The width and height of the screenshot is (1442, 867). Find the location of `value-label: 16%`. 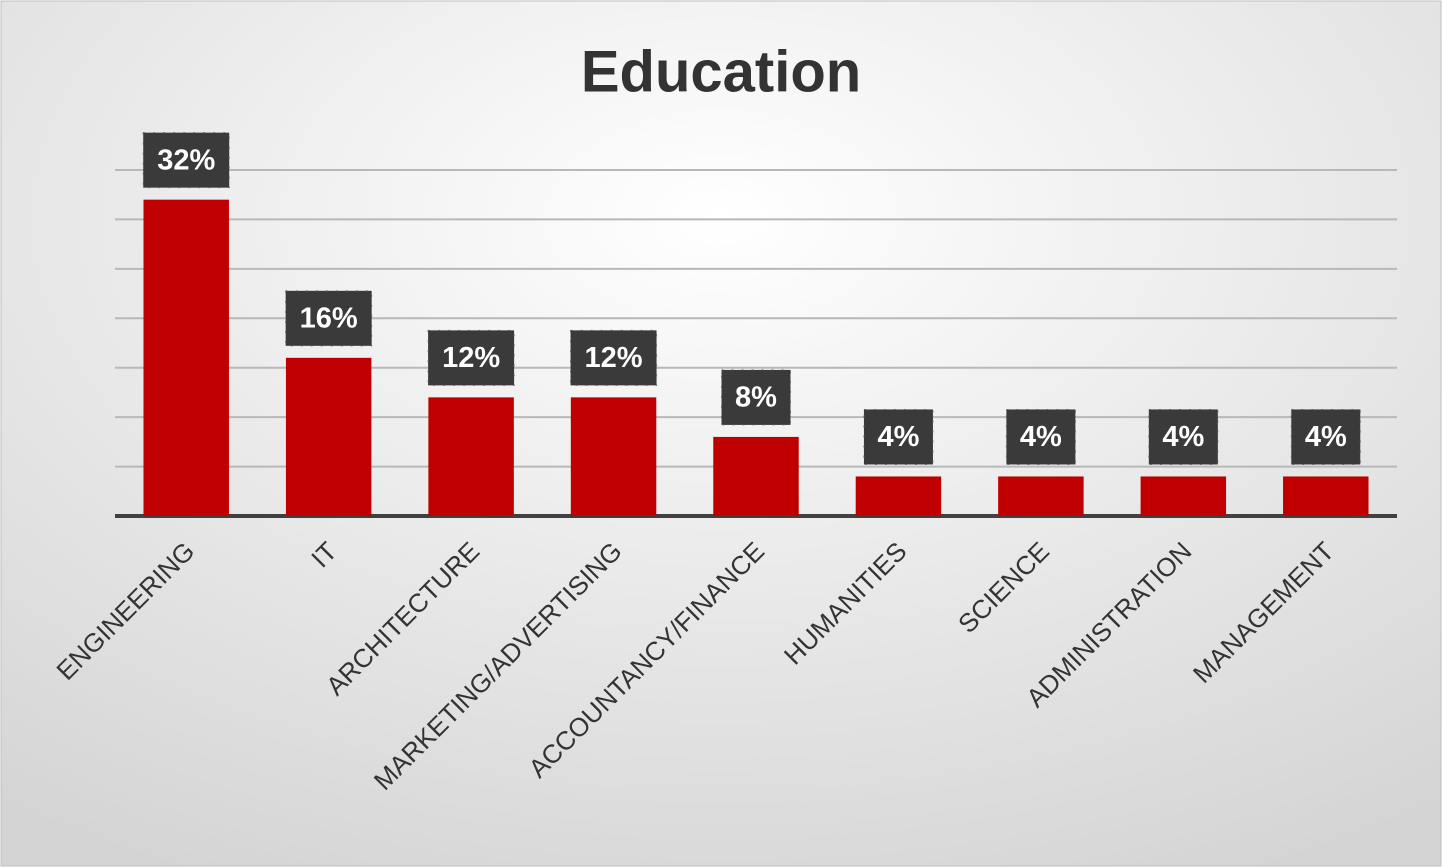

value-label: 16% is located at coordinates (329, 318).